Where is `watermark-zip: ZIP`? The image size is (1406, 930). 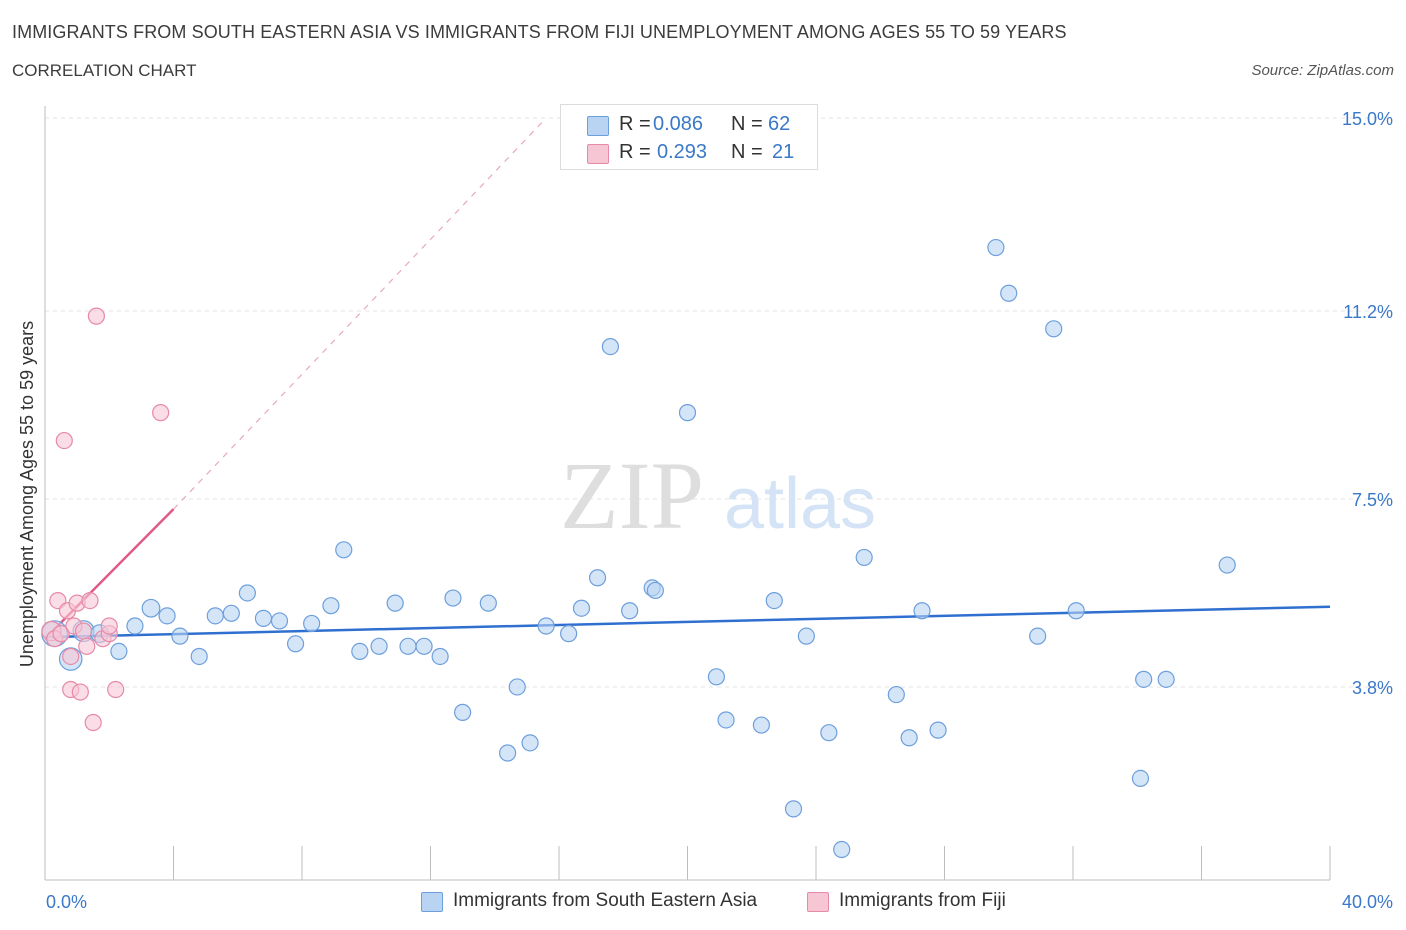
watermark-zip: ZIP is located at coordinates (632, 495).